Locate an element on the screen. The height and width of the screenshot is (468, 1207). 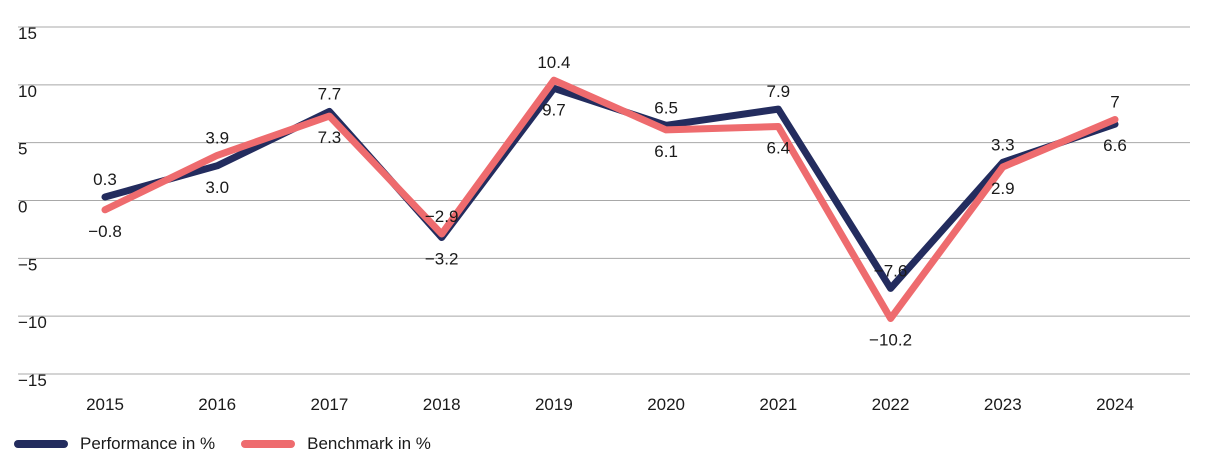
legend-item-performance: Performance in % is located at coordinates (114, 444).